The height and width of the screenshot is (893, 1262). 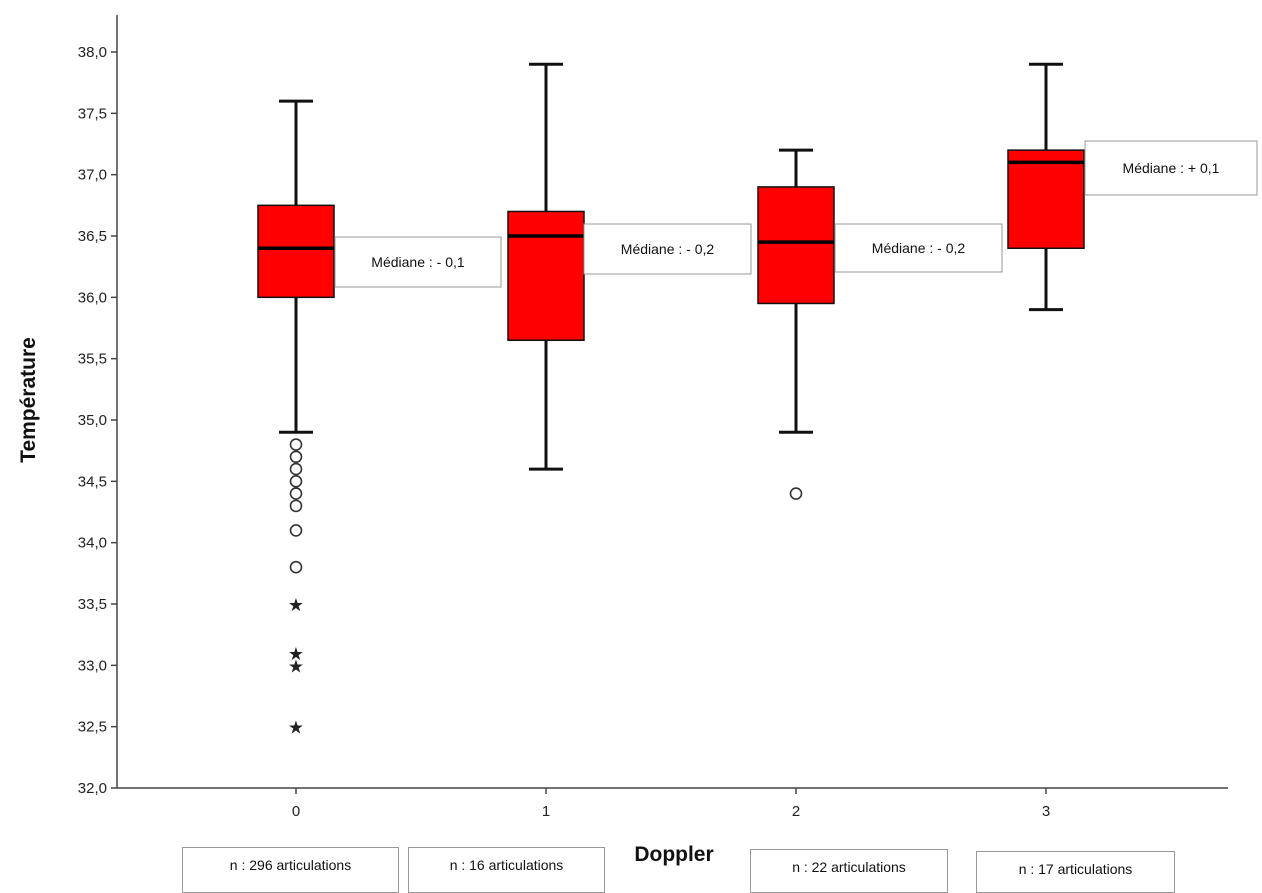 What do you see at coordinates (92, 727) in the screenshot?
I see `y-tick-label: 32,5` at bounding box center [92, 727].